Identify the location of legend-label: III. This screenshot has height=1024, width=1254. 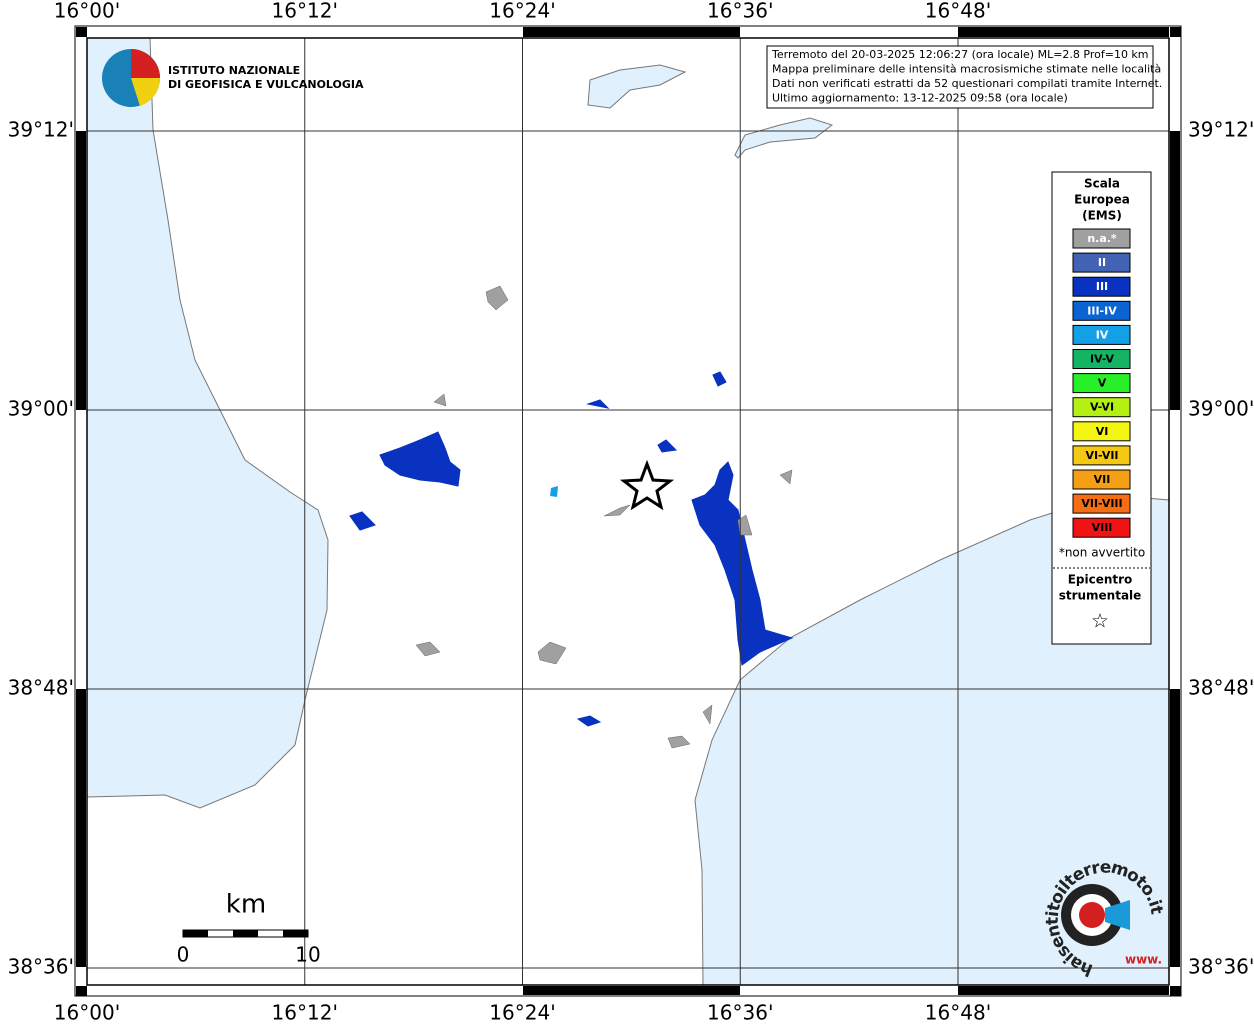
(1102, 286).